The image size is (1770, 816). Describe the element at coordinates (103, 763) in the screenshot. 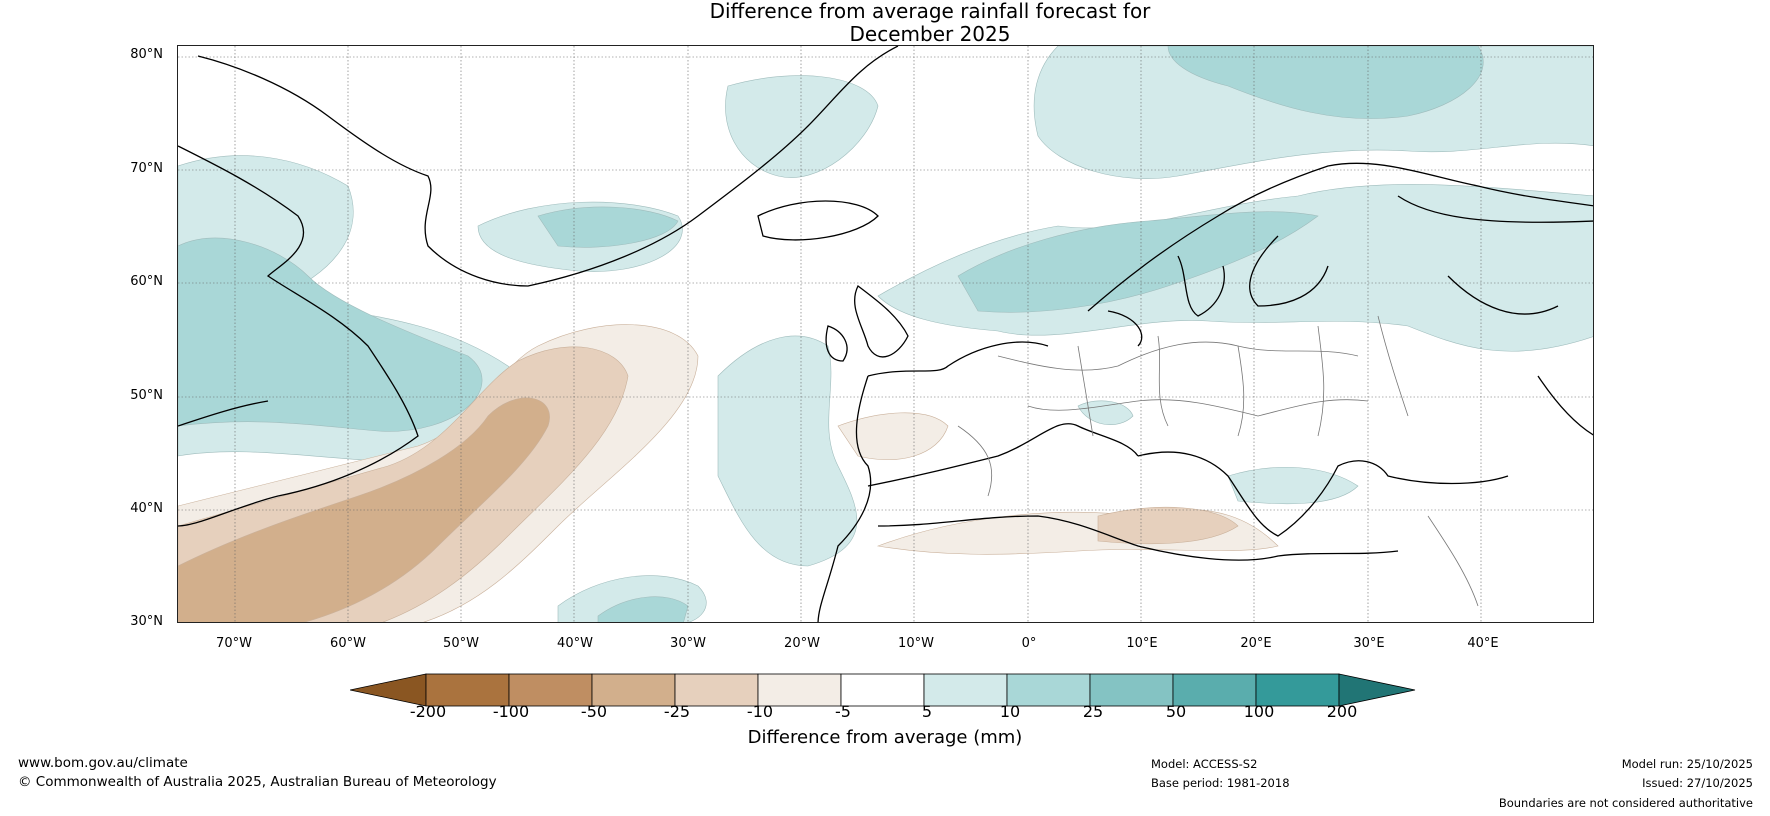

I see `footer-site: www.bom.gov.au/climate` at that location.